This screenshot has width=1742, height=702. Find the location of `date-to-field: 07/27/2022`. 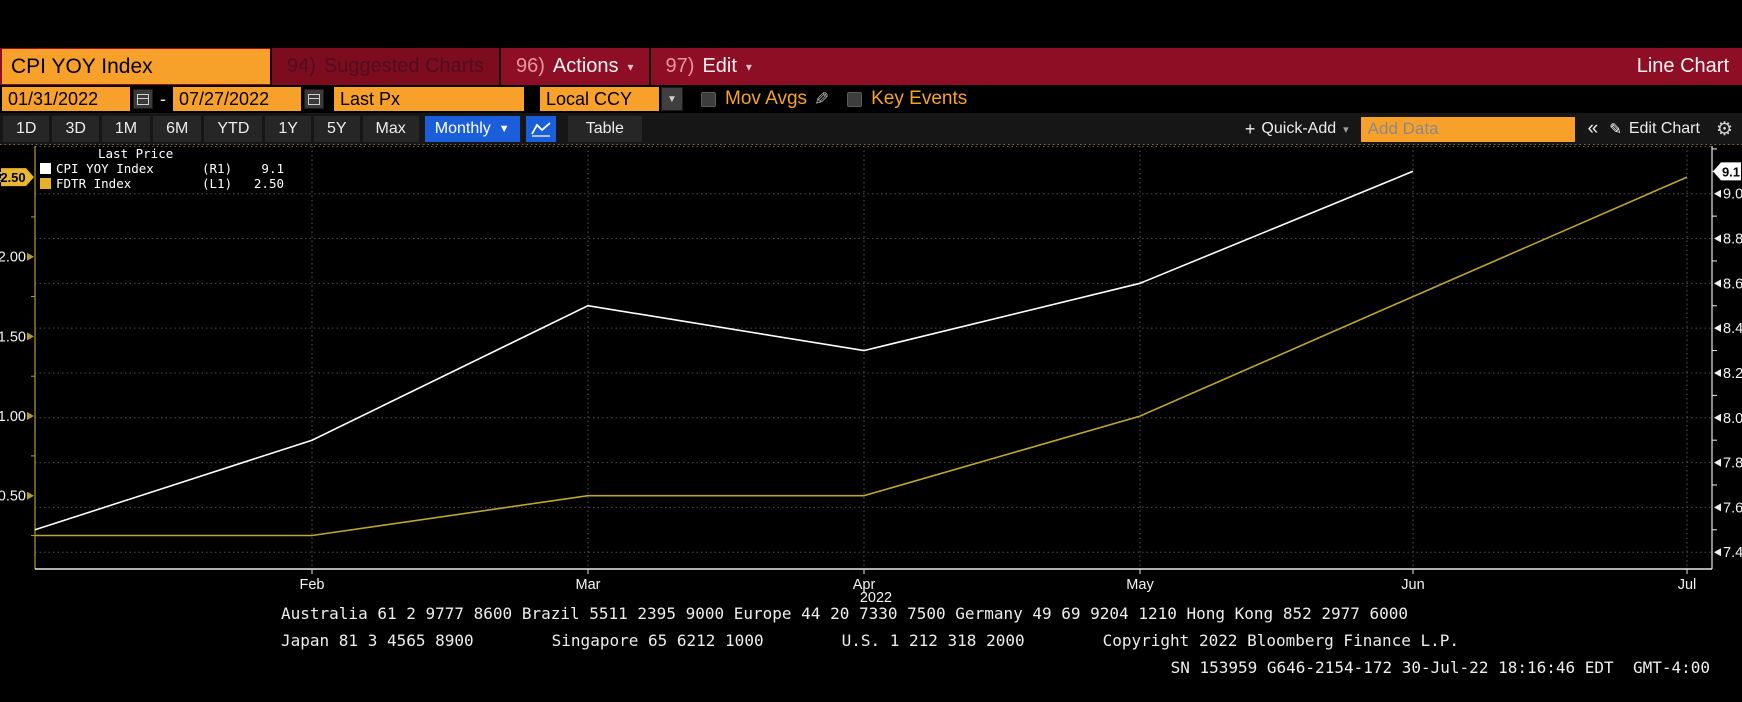

date-to-field: 07/27/2022 is located at coordinates (237, 99).